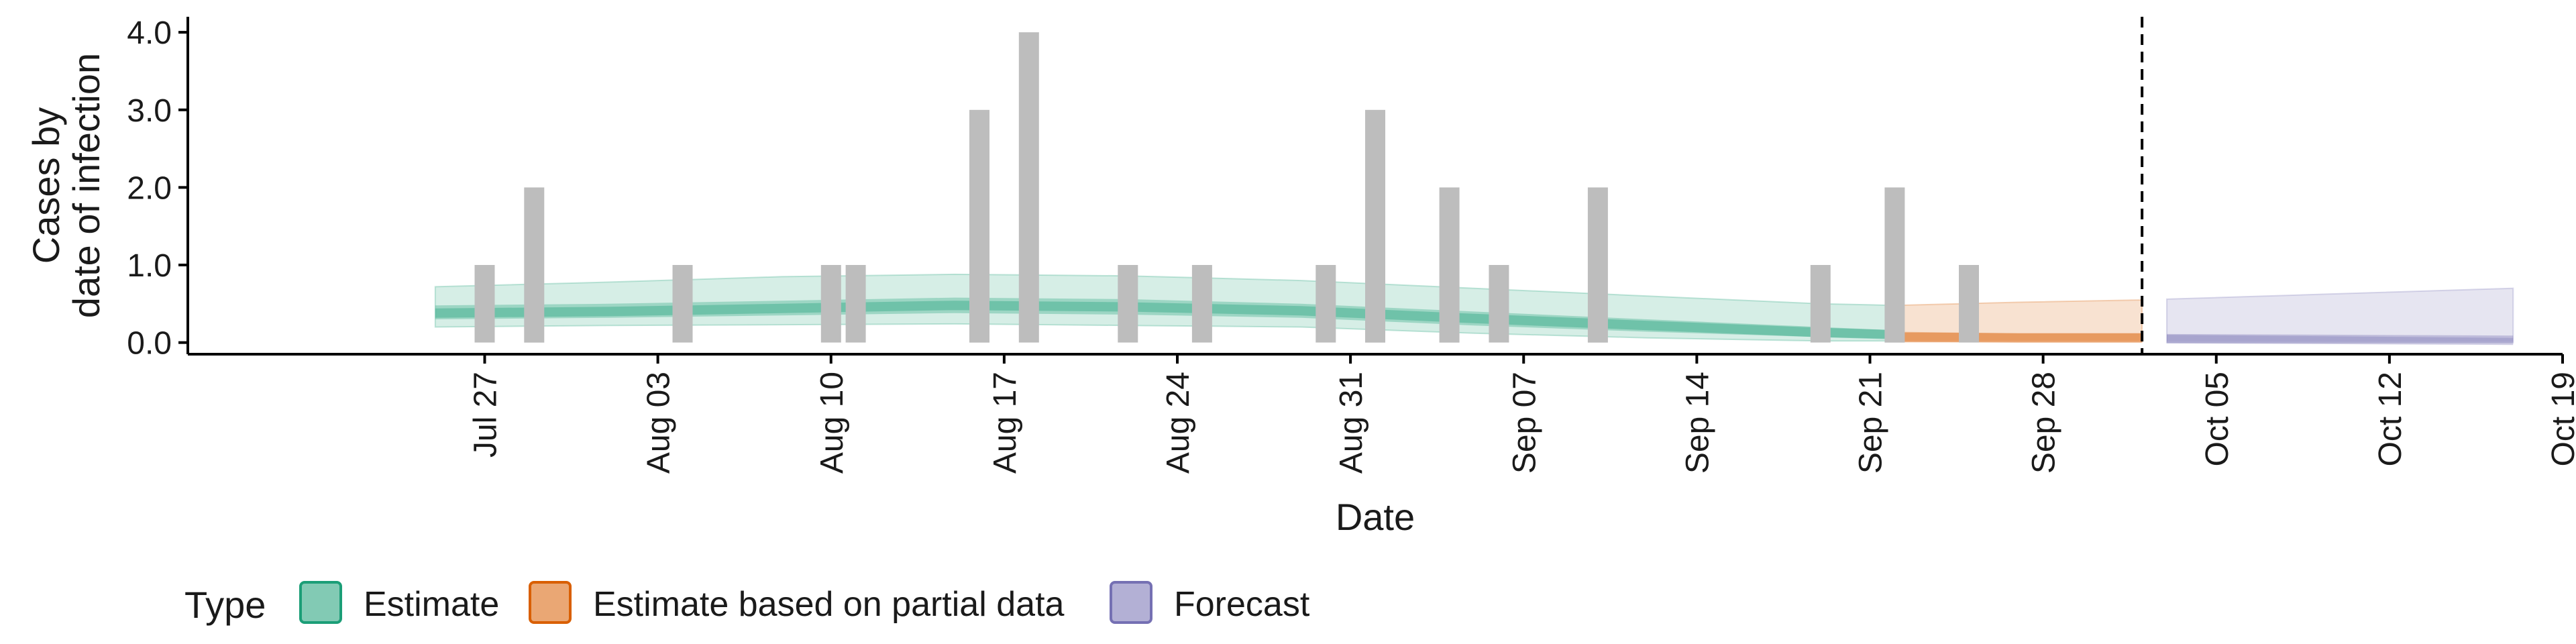 The height and width of the screenshot is (644, 2576). What do you see at coordinates (659, 423) in the screenshot?
I see `x-tick-label-1: Aug 03` at bounding box center [659, 423].